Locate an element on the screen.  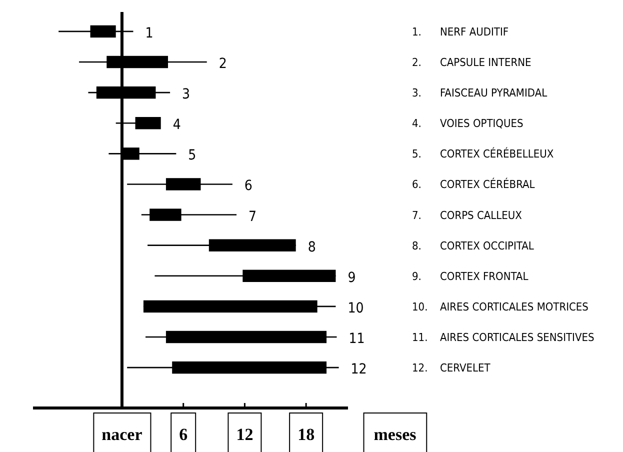
text: 9. CORTEX FRONTAL is located at coordinates (470, 276).